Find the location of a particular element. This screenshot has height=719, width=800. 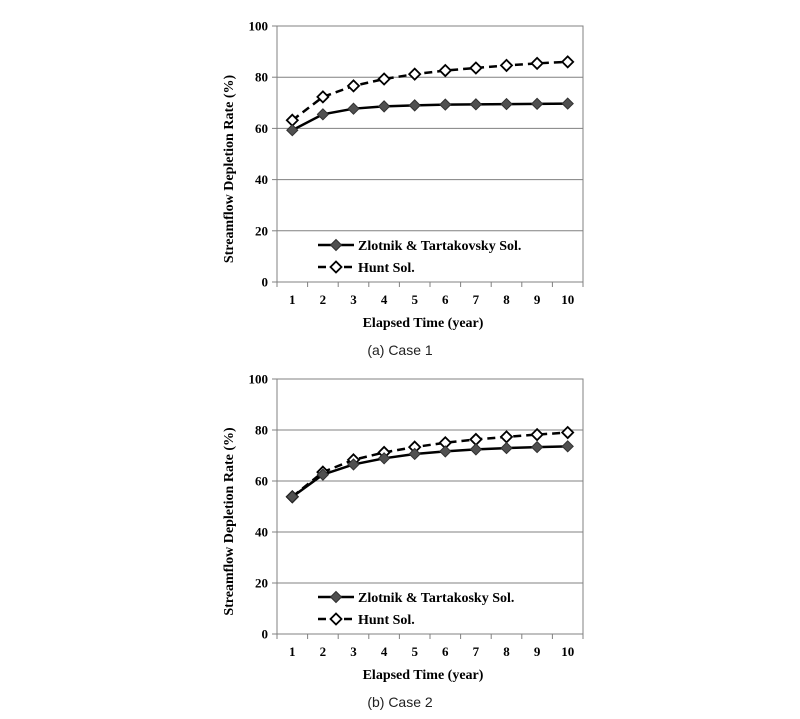

caption-case-2: (b) Case 2 is located at coordinates (400, 702).